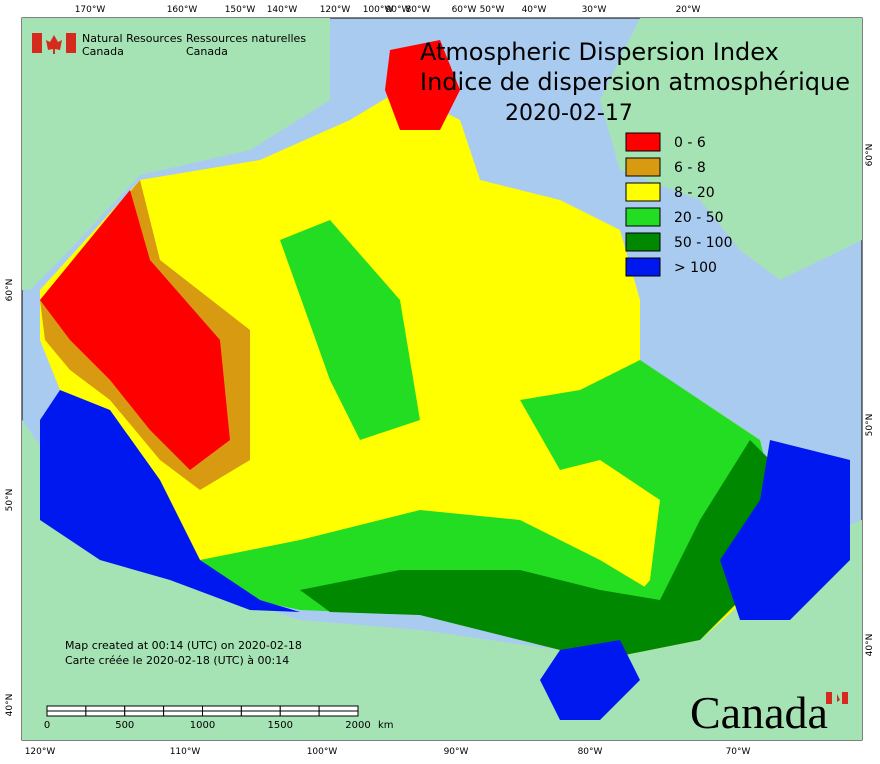 The image size is (880, 764). What do you see at coordinates (456, 752) in the screenshot?
I see `bottom-label: 90°W` at bounding box center [456, 752].